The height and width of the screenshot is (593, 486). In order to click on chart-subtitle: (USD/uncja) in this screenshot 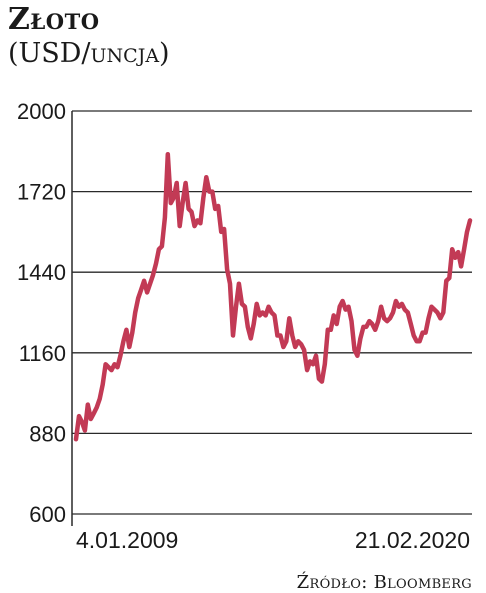, I will do `click(89, 53)`.